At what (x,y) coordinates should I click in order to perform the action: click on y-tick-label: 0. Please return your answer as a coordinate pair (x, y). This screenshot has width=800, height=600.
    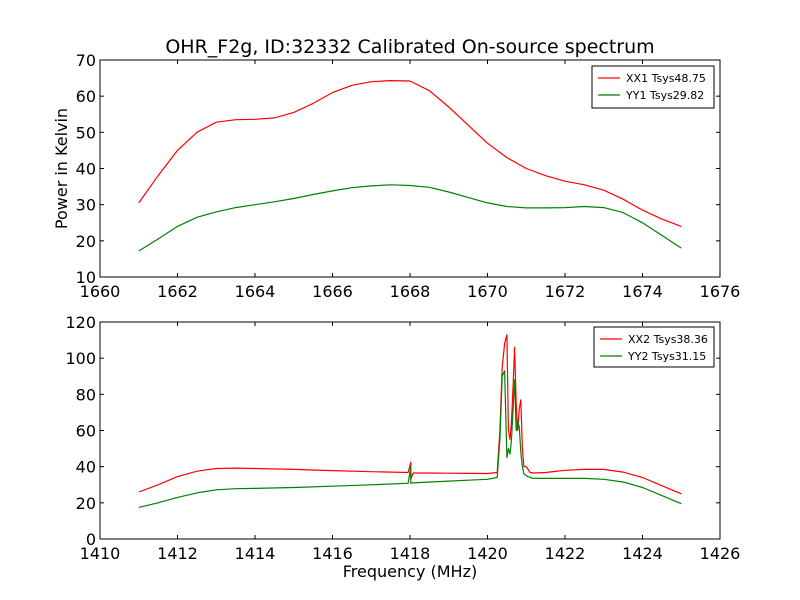
    Looking at the image, I should click on (91, 539).